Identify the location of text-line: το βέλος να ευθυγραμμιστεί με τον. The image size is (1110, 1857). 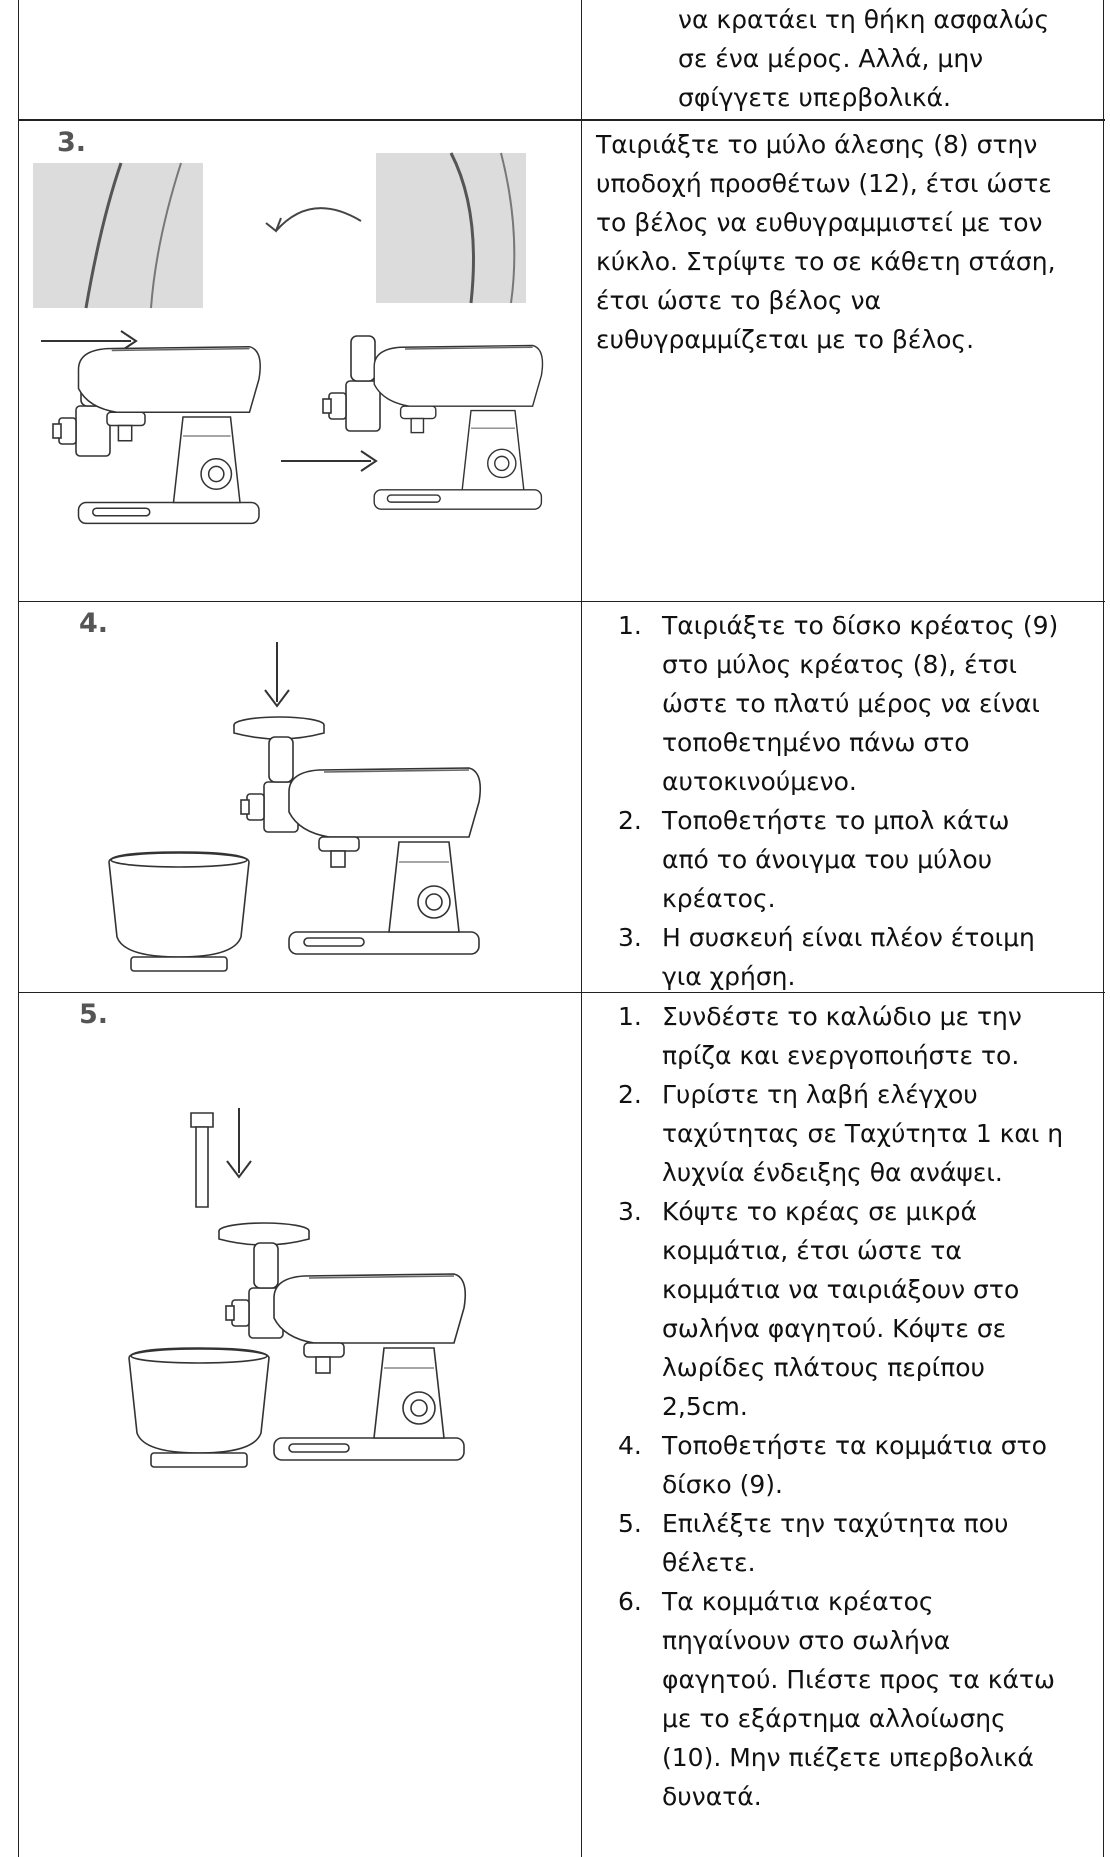
(819, 222).